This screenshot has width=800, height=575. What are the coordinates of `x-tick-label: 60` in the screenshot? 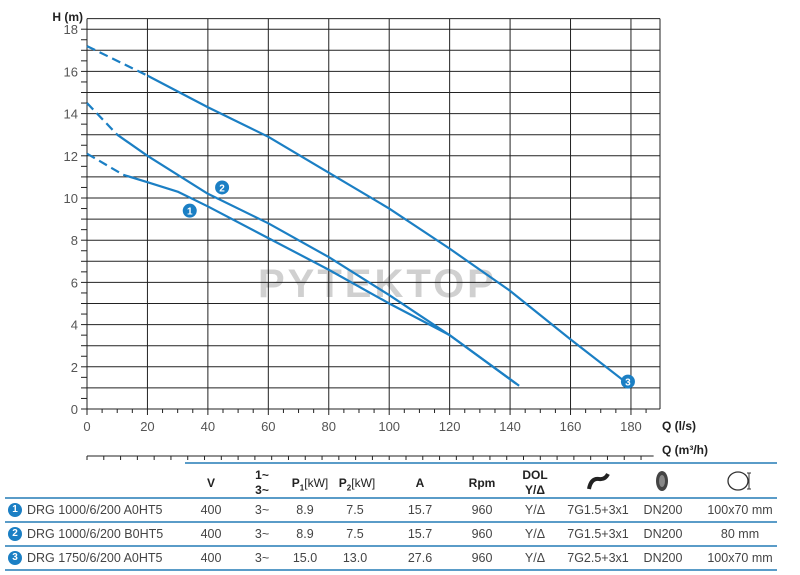 It's located at (268, 426).